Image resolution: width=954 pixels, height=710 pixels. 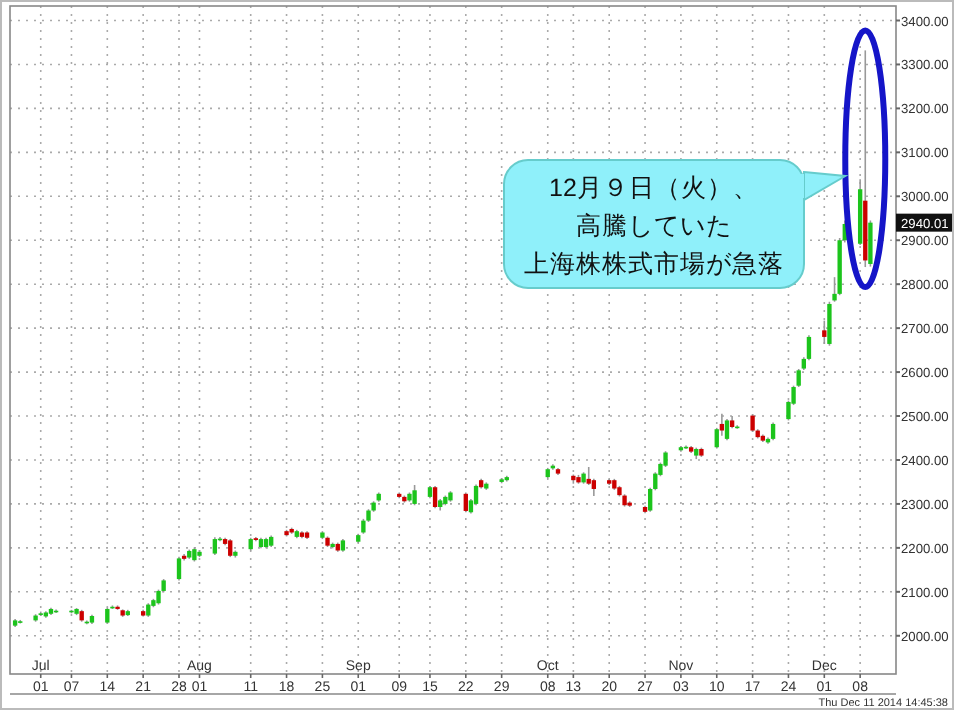 I want to click on annotation: 12月９日（火）、, so click(x=654, y=188).